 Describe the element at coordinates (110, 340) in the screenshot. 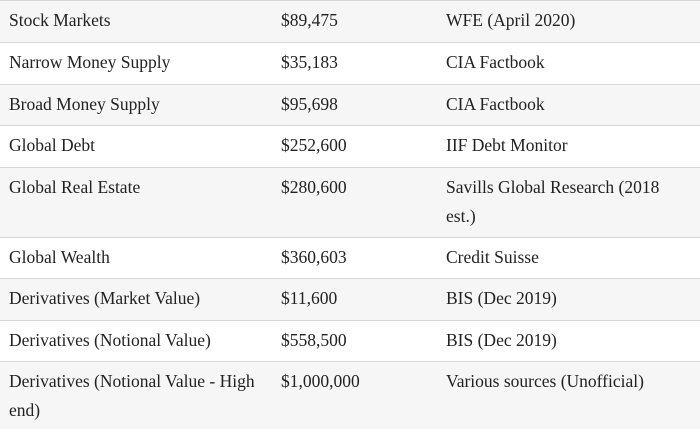

I see `asset-cell: Derivatives (Notional Value)` at that location.